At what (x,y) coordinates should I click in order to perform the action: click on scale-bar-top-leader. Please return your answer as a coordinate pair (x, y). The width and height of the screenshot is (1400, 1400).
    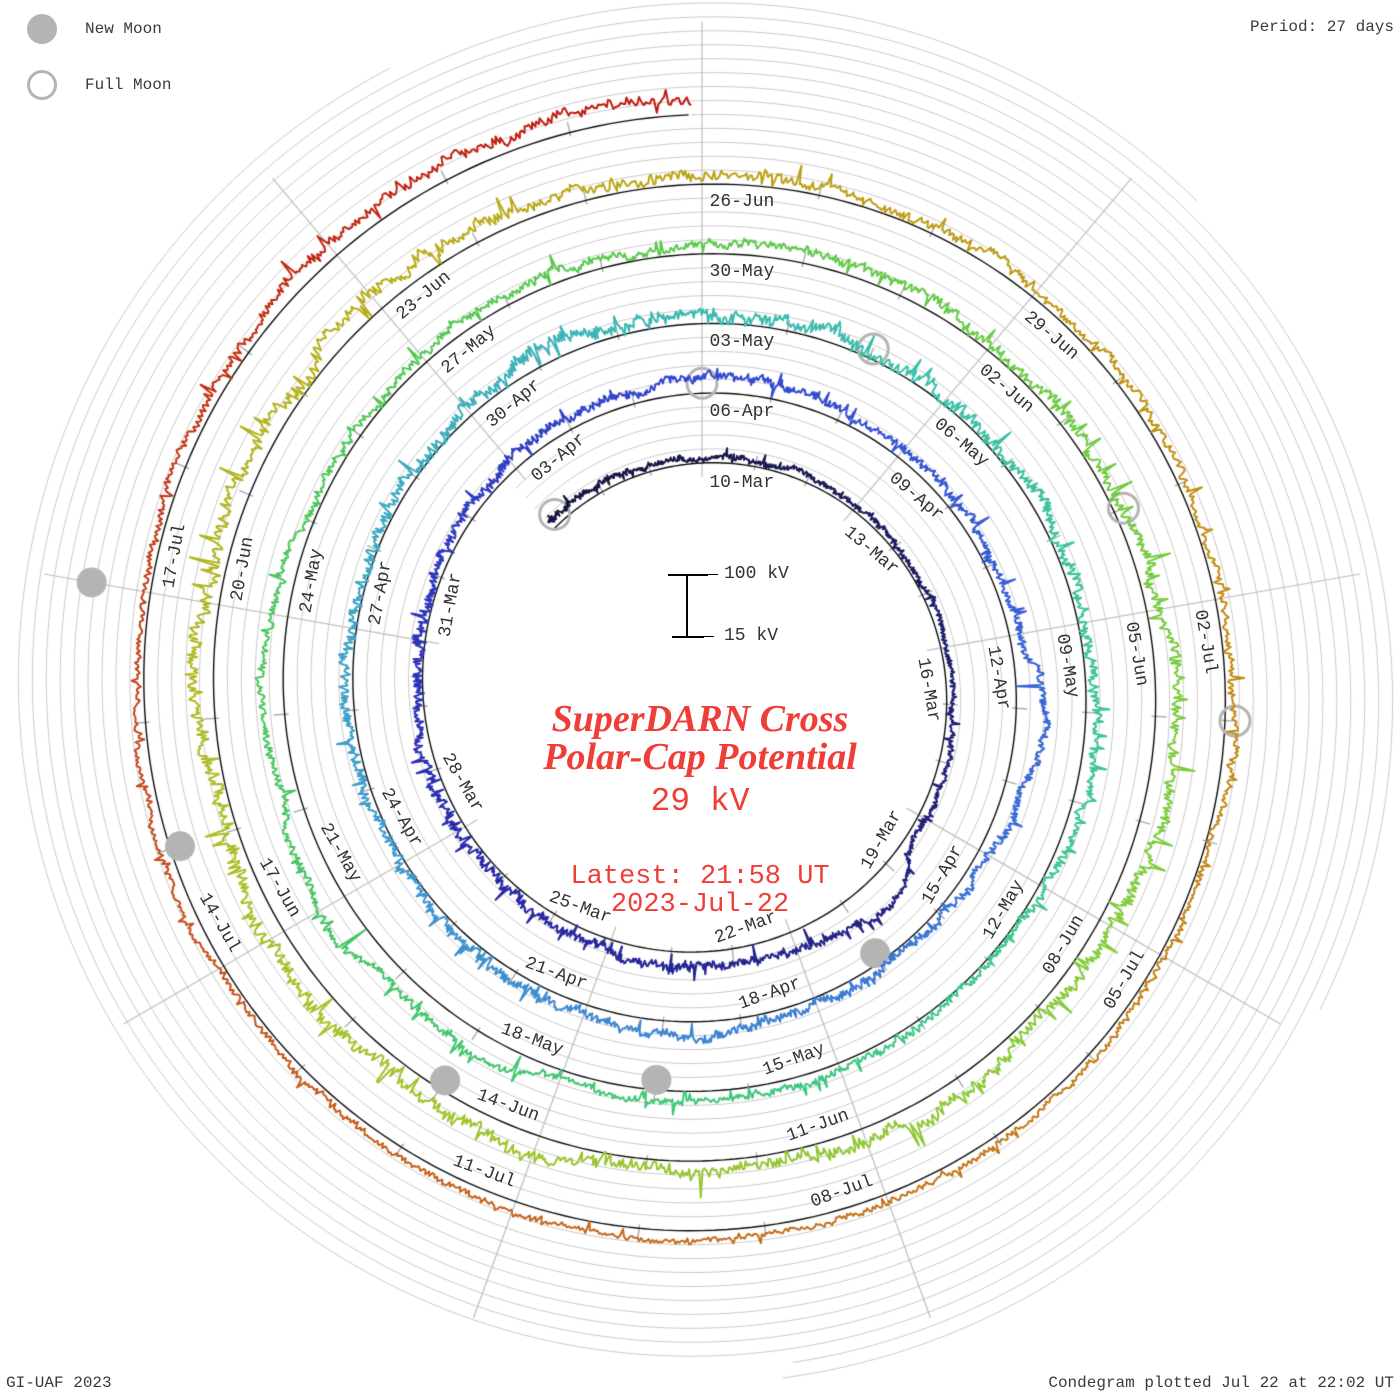
    Looking at the image, I should click on (713, 574).